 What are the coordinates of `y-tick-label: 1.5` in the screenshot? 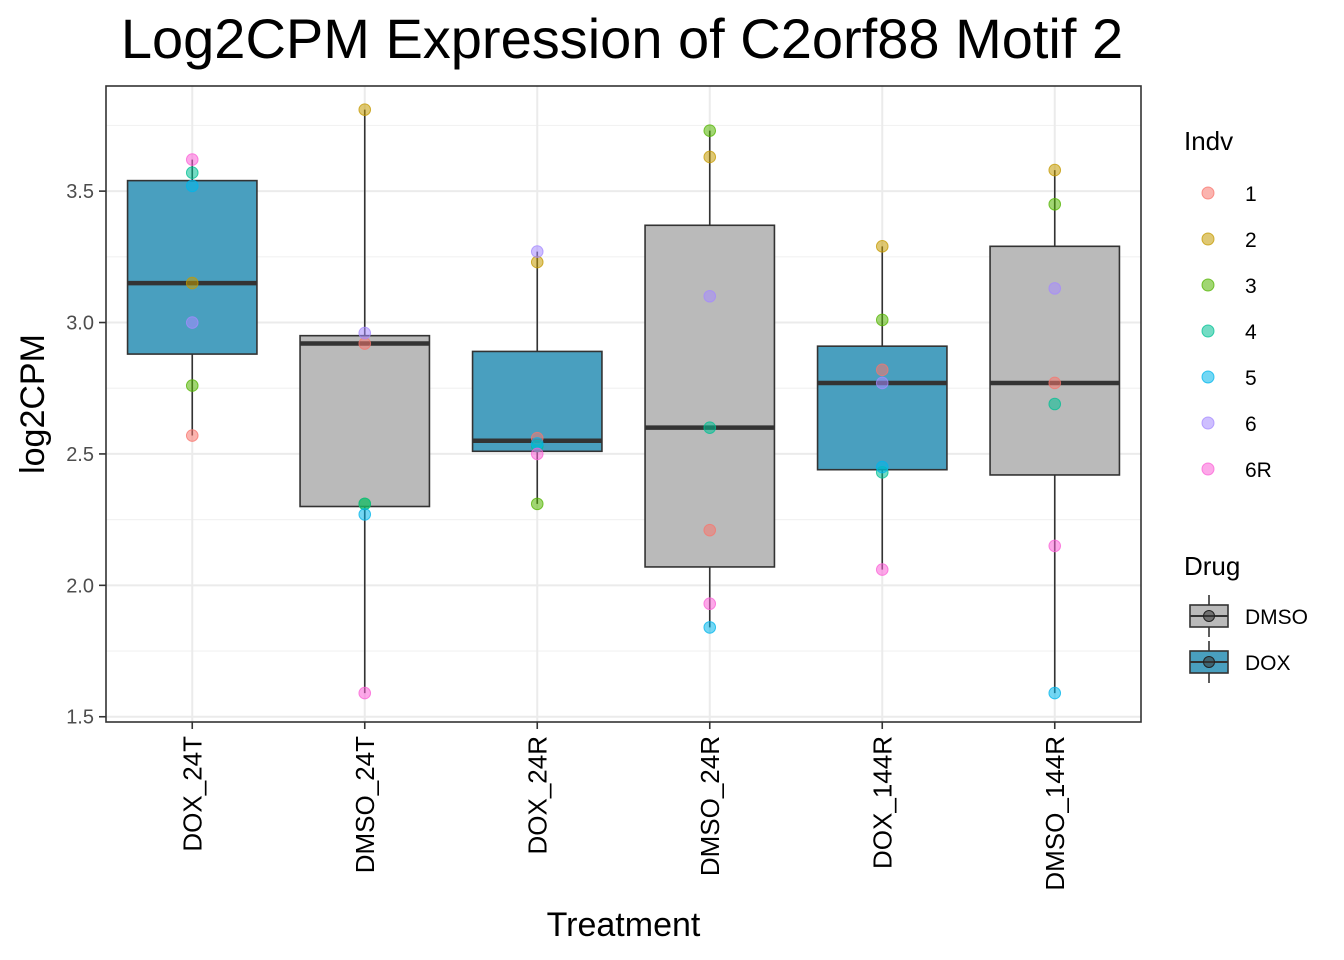 It's located at (80, 718).